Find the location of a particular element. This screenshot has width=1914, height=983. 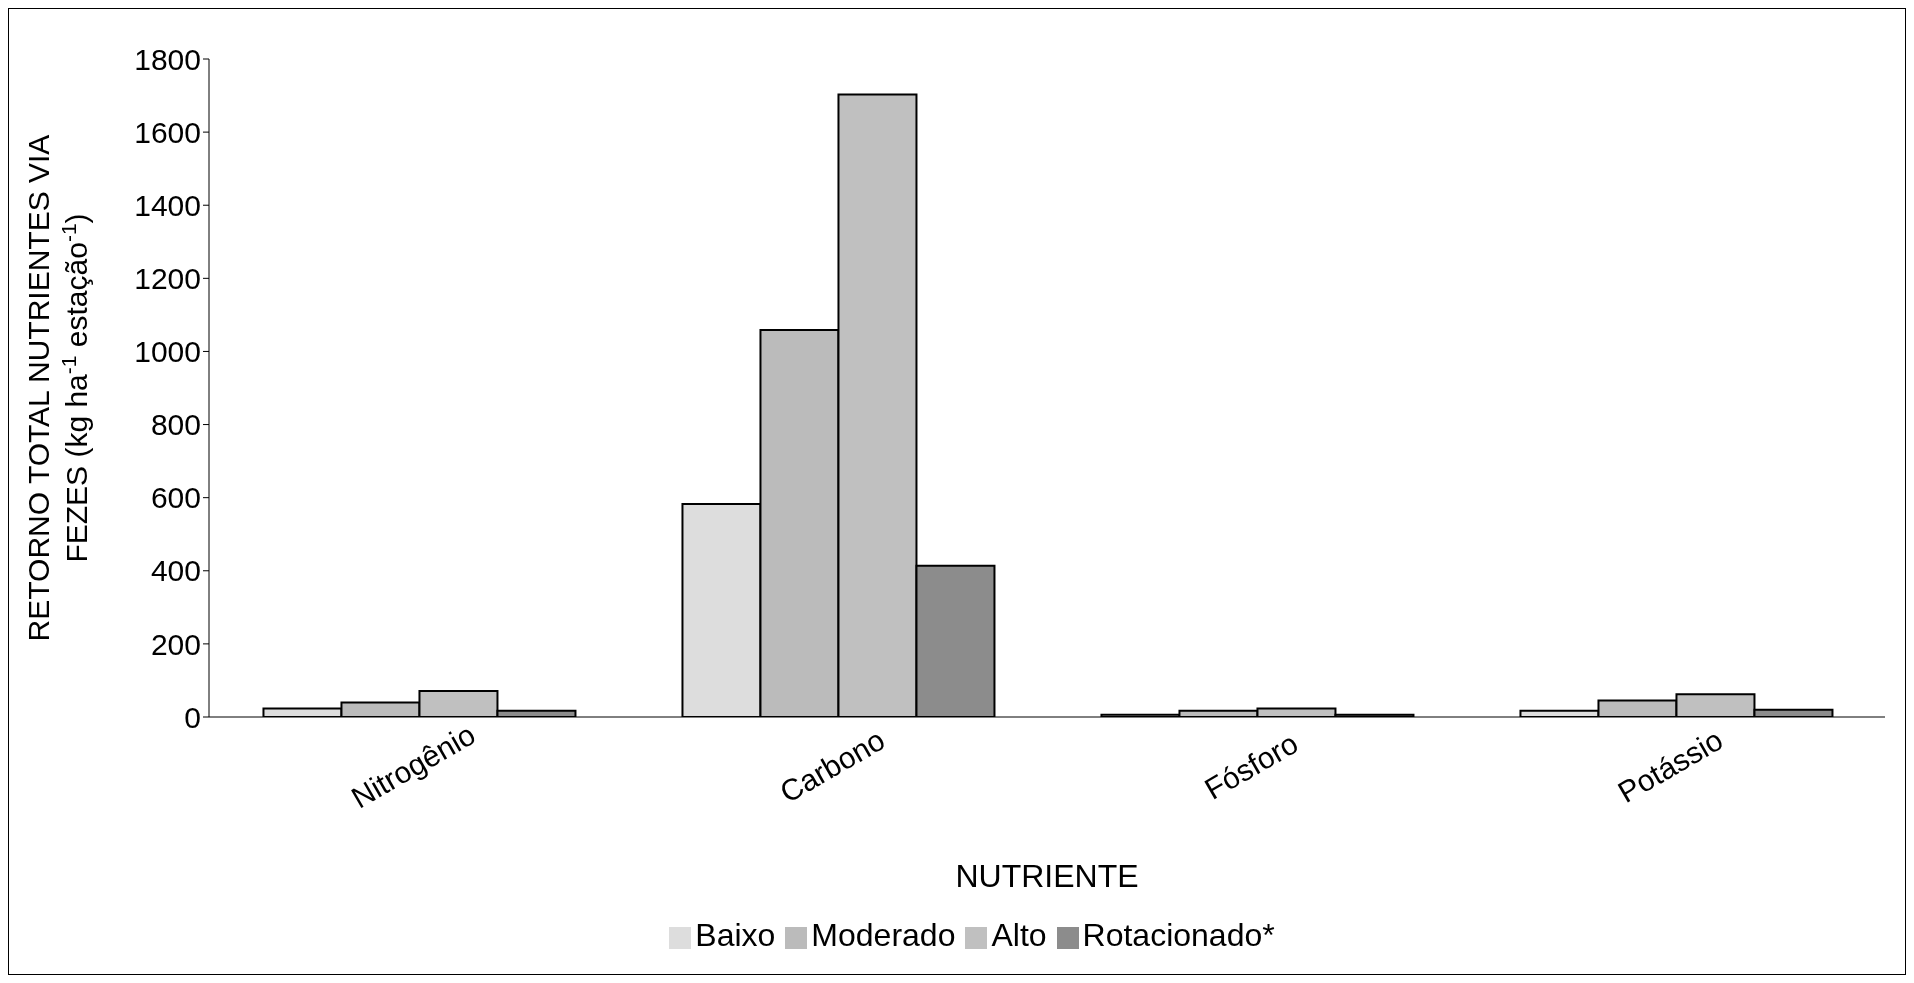

y-tick-label: 800 is located at coordinates (175, 425).